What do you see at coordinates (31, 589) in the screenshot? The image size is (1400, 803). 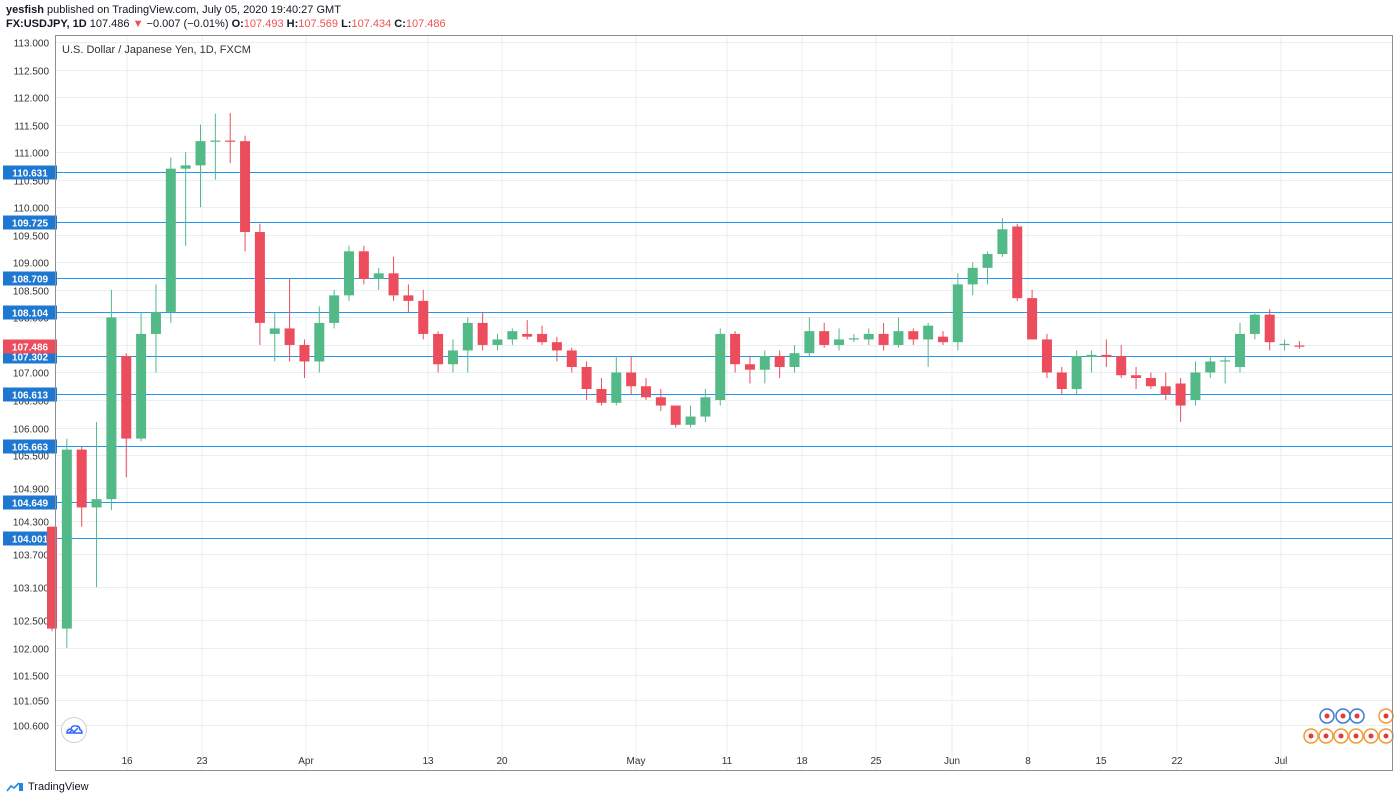 I see `y-tick-label: 103.100` at bounding box center [31, 589].